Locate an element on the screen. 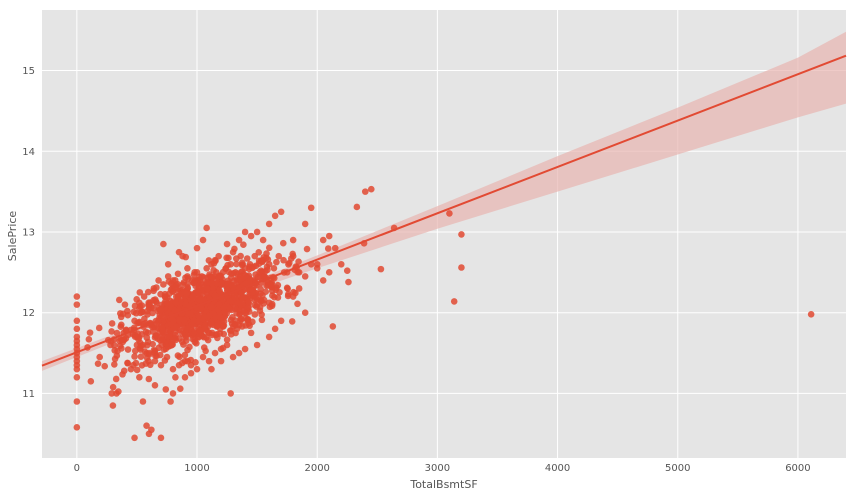 The height and width of the screenshot is (496, 856). x-tick-label: 2000 is located at coordinates (316, 468).